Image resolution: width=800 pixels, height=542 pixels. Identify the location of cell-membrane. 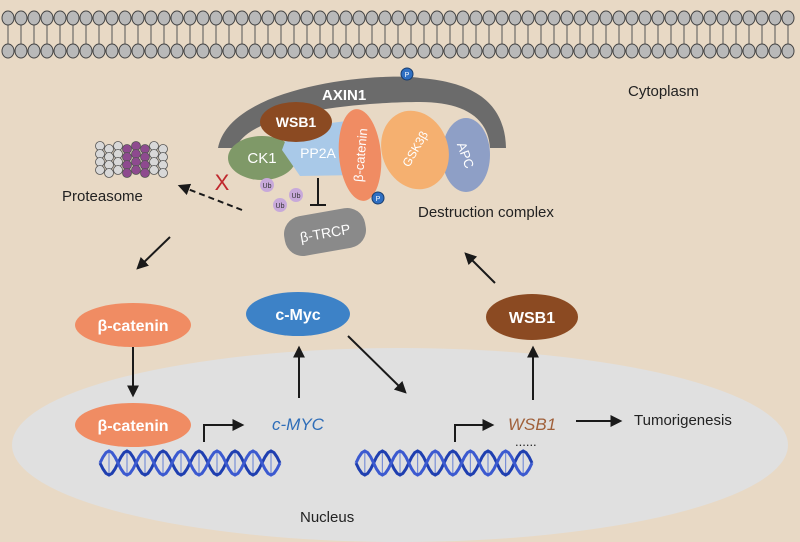
(398, 34).